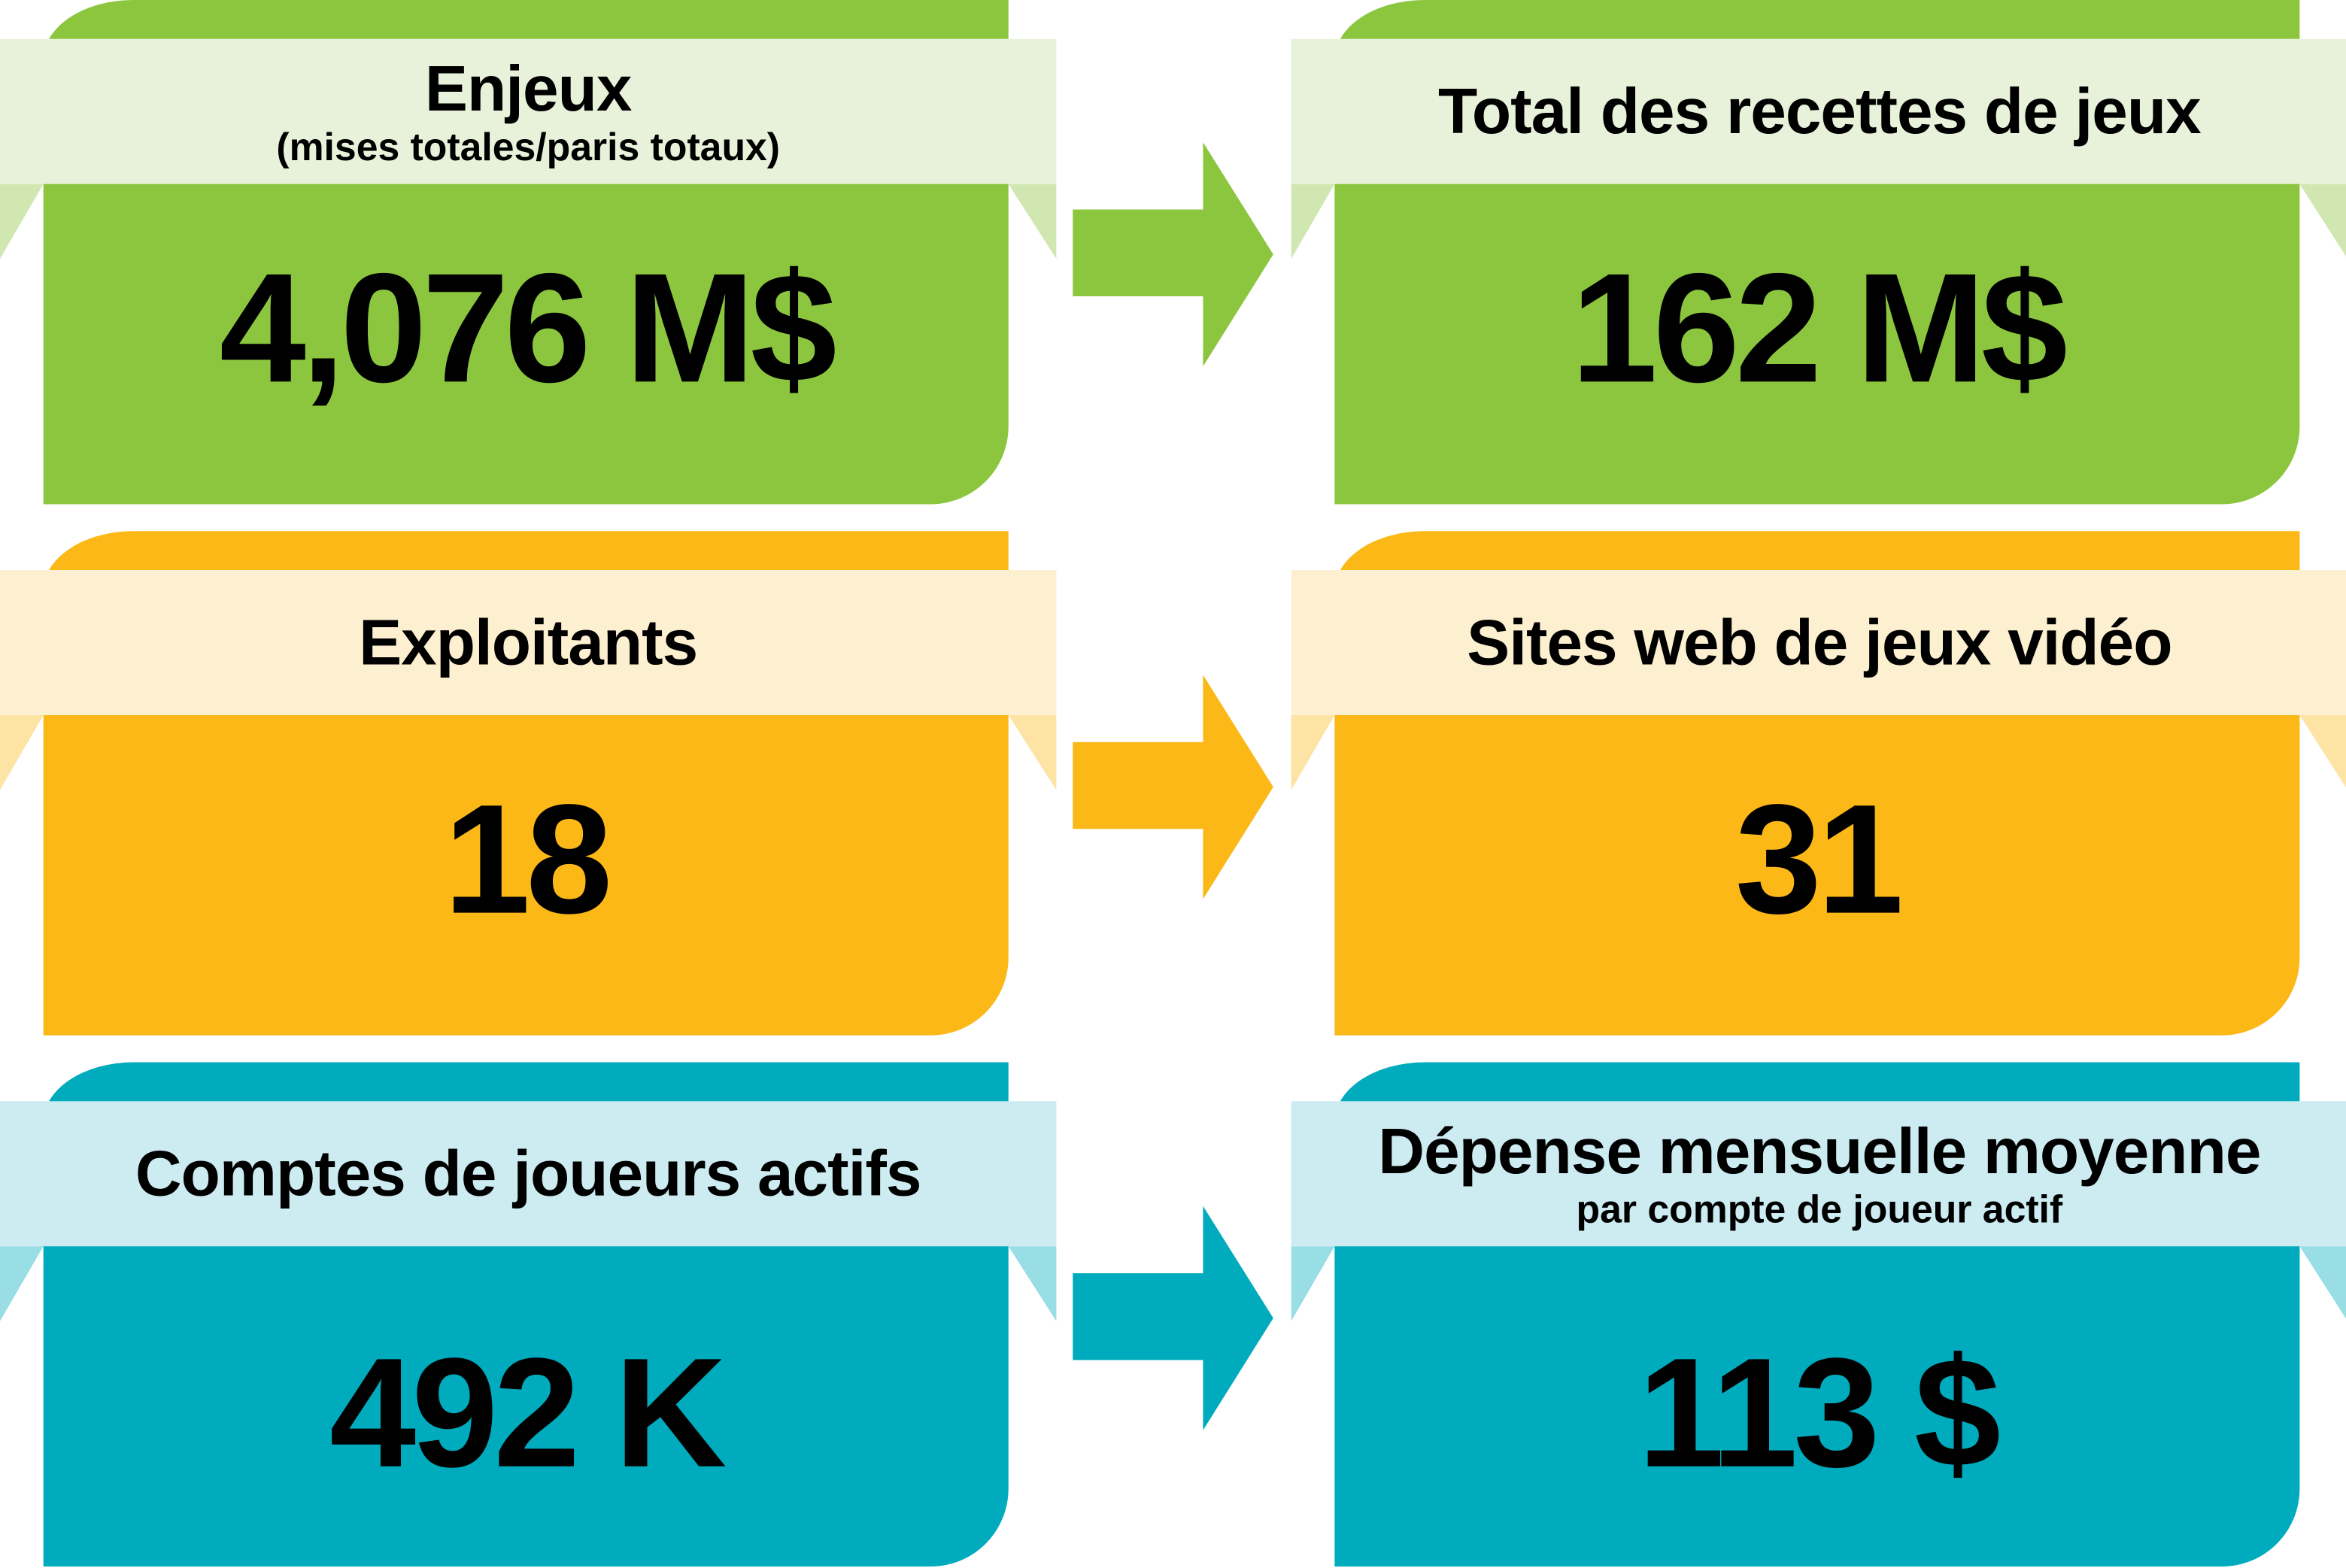 The image size is (2346, 1568). I want to click on card-value: 4,076 M$, so click(528, 329).